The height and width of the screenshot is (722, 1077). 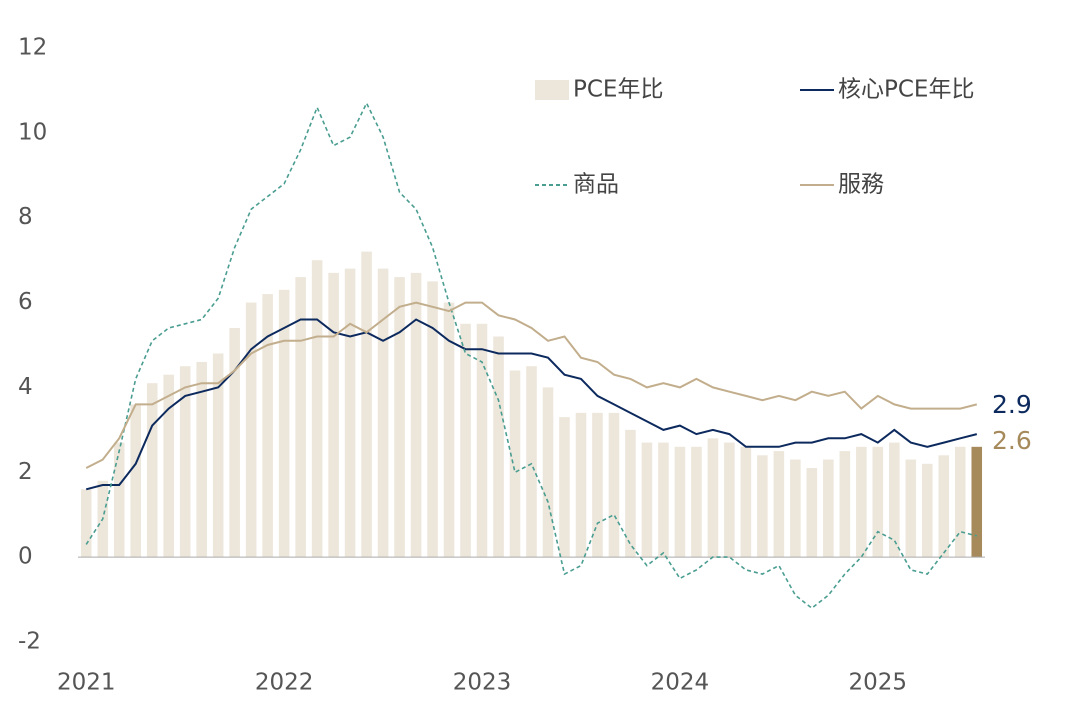 What do you see at coordinates (284, 683) in the screenshot?
I see `x-tick-label: 2022` at bounding box center [284, 683].